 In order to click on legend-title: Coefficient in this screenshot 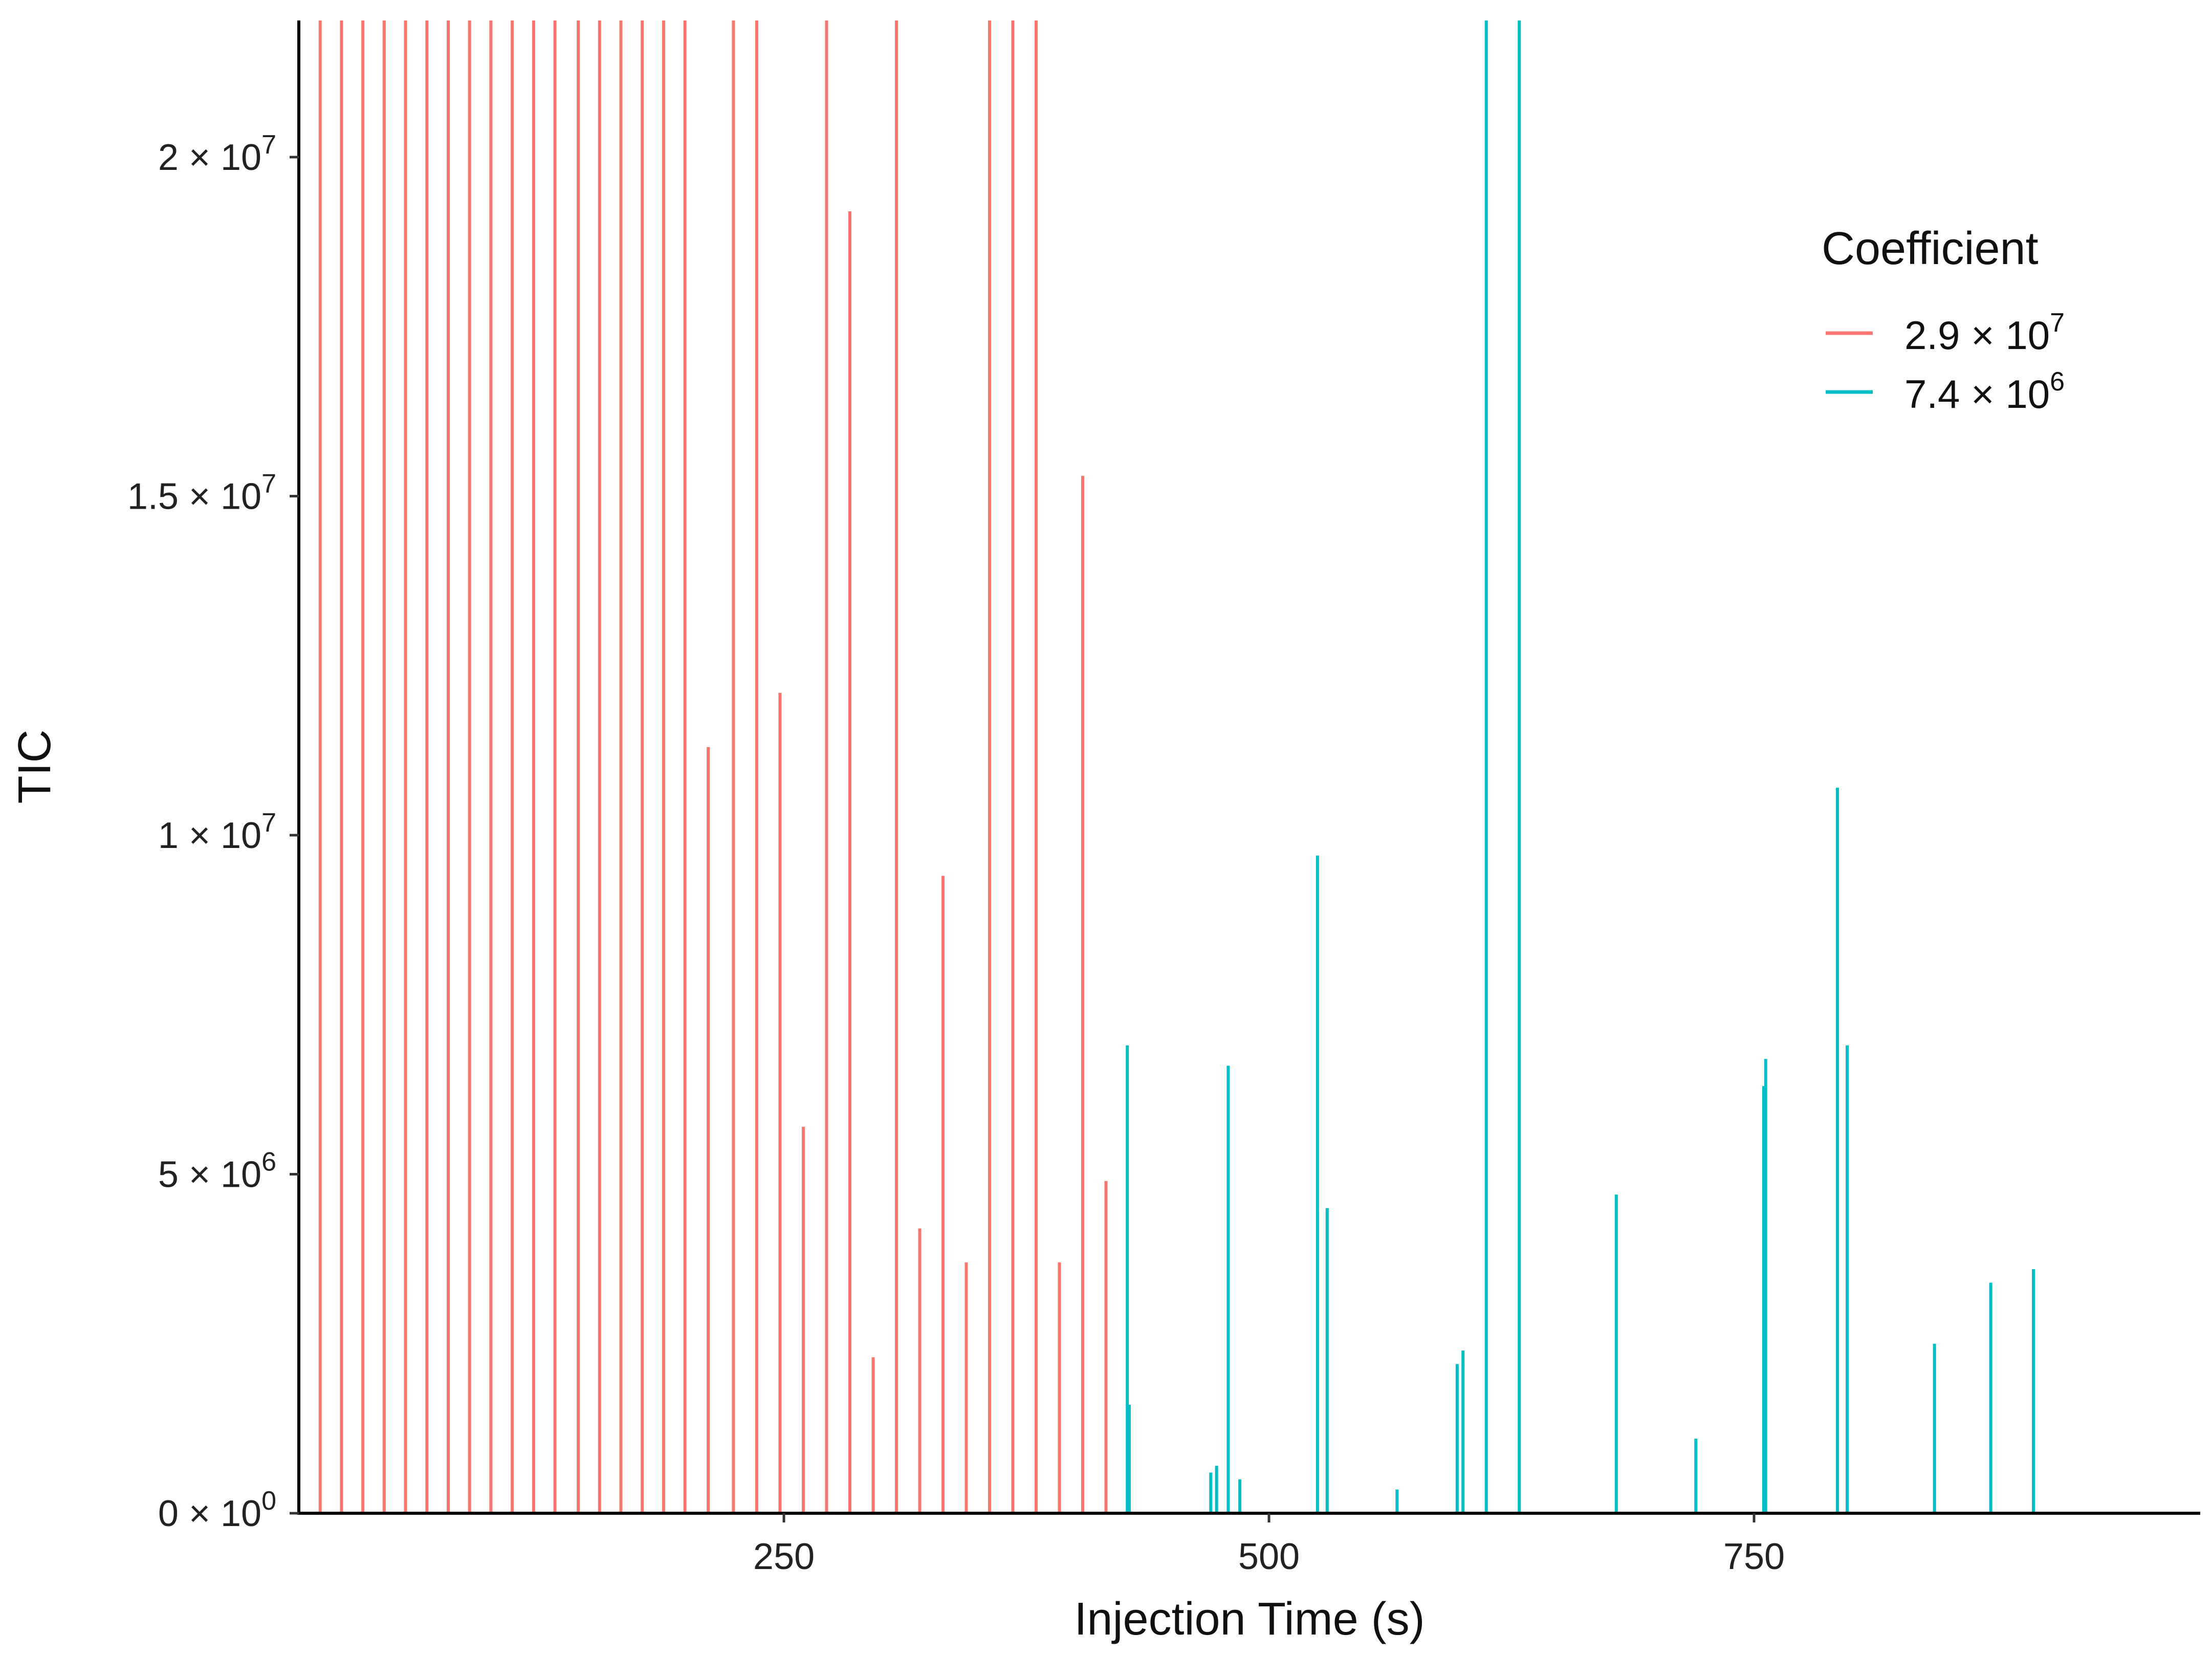, I will do `click(1931, 248)`.